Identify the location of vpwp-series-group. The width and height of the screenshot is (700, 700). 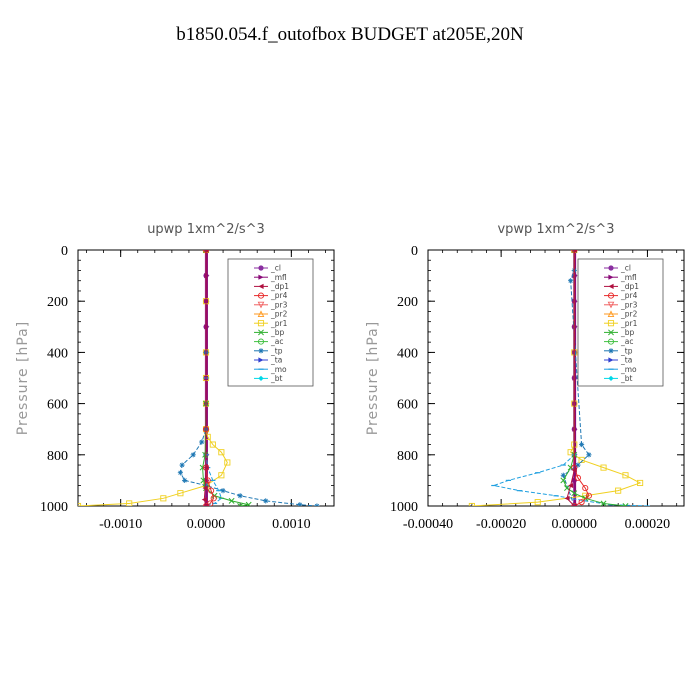
(559, 378).